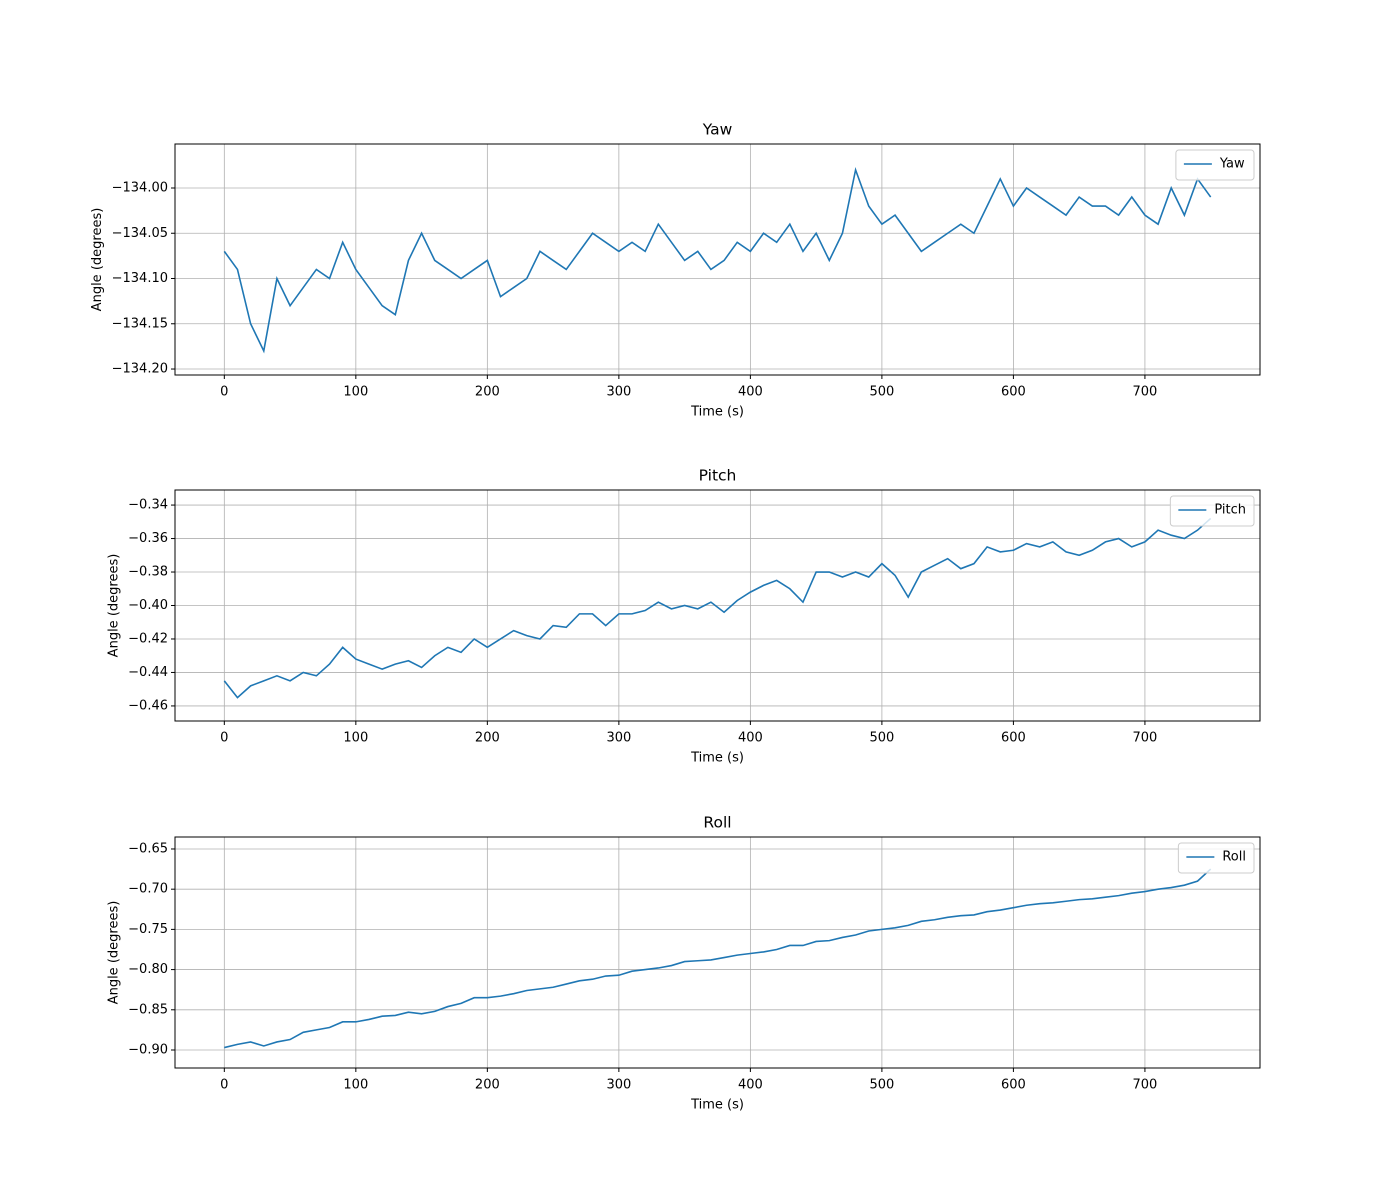  I want to click on y-tick-label: −0.90, so click(148, 1049).